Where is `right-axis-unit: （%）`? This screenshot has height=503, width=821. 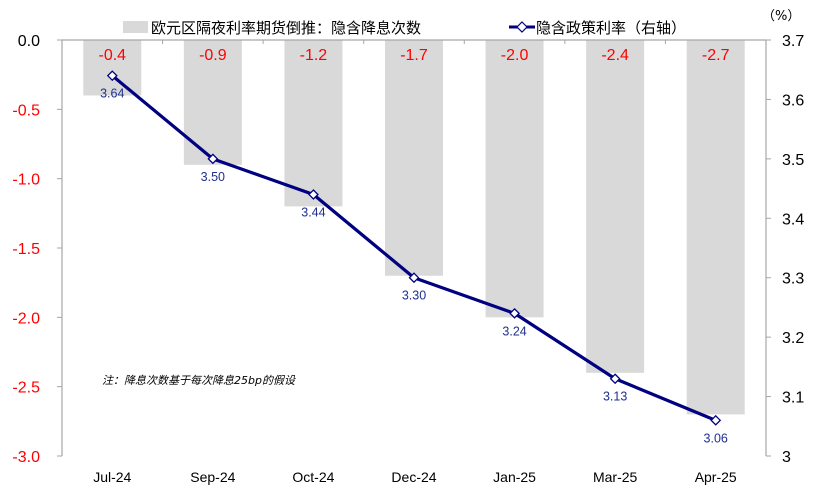 right-axis-unit: （%） is located at coordinates (781, 16).